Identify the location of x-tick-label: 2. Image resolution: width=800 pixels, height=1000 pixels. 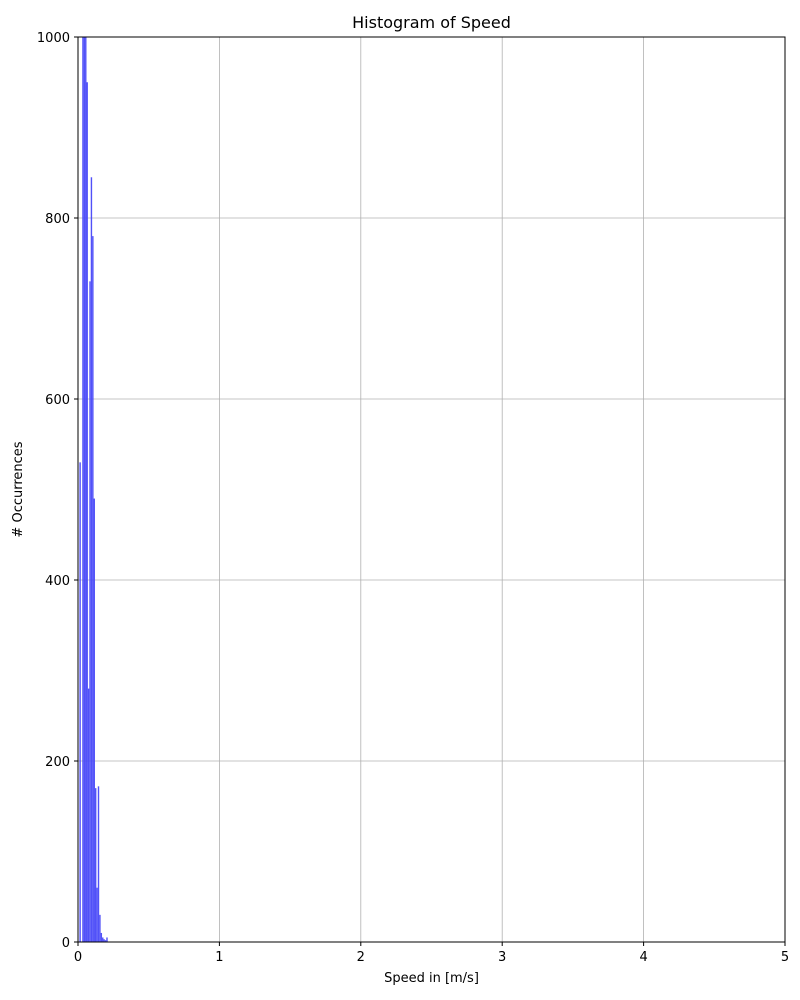
(361, 957).